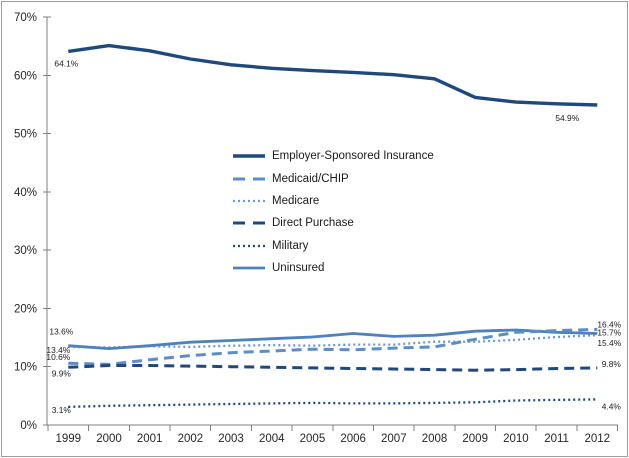 The height and width of the screenshot is (458, 629). I want to click on x-axis-label: 2000, so click(109, 439).